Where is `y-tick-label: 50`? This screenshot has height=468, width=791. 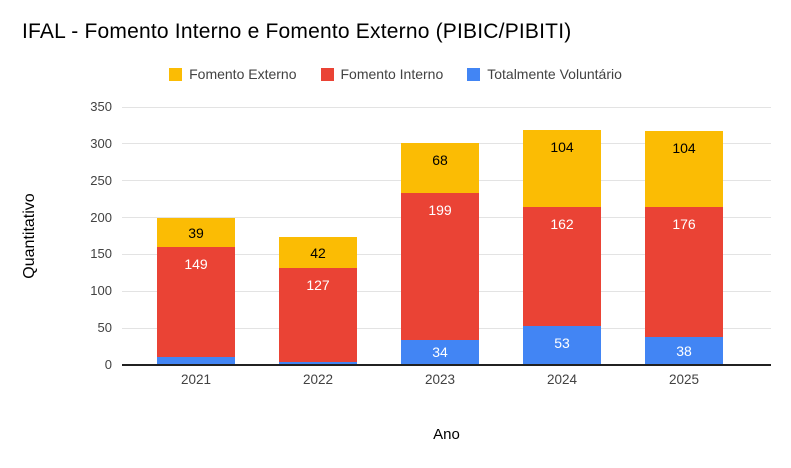 y-tick-label: 50 is located at coordinates (104, 328).